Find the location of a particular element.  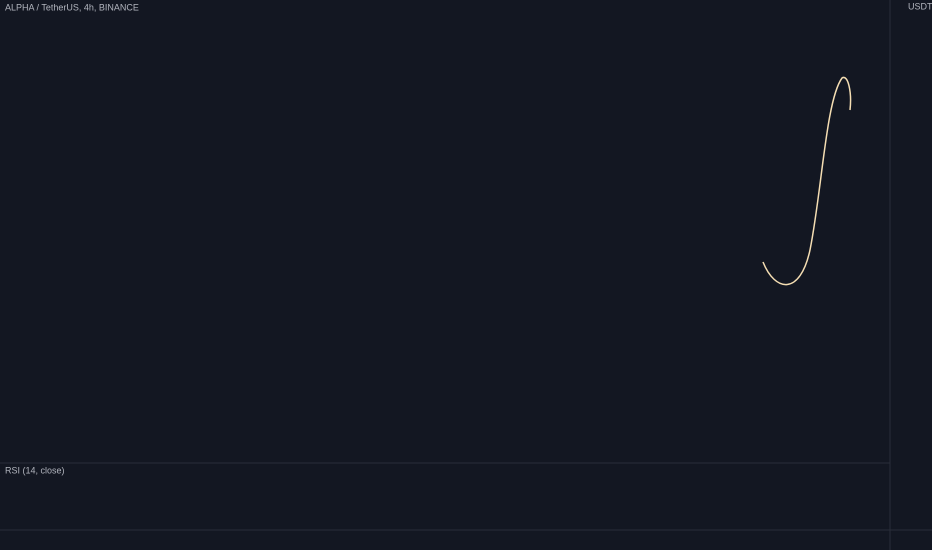

hand-drawn-arrow is located at coordinates (807, 181).